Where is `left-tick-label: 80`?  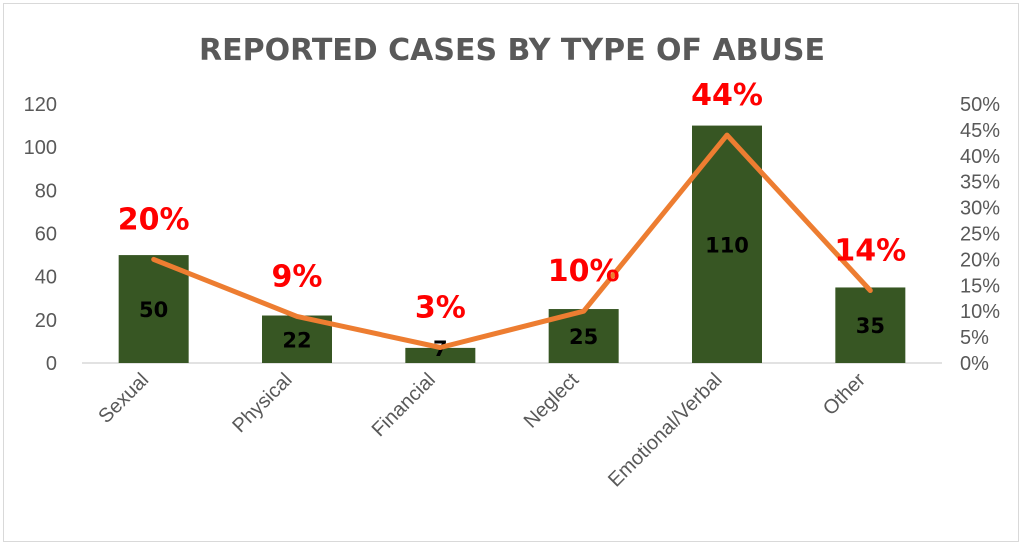
left-tick-label: 80 is located at coordinates (46, 191).